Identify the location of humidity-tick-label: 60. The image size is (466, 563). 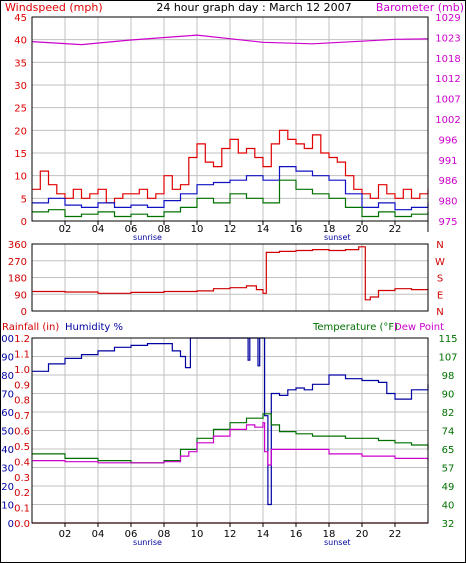
(7, 413).